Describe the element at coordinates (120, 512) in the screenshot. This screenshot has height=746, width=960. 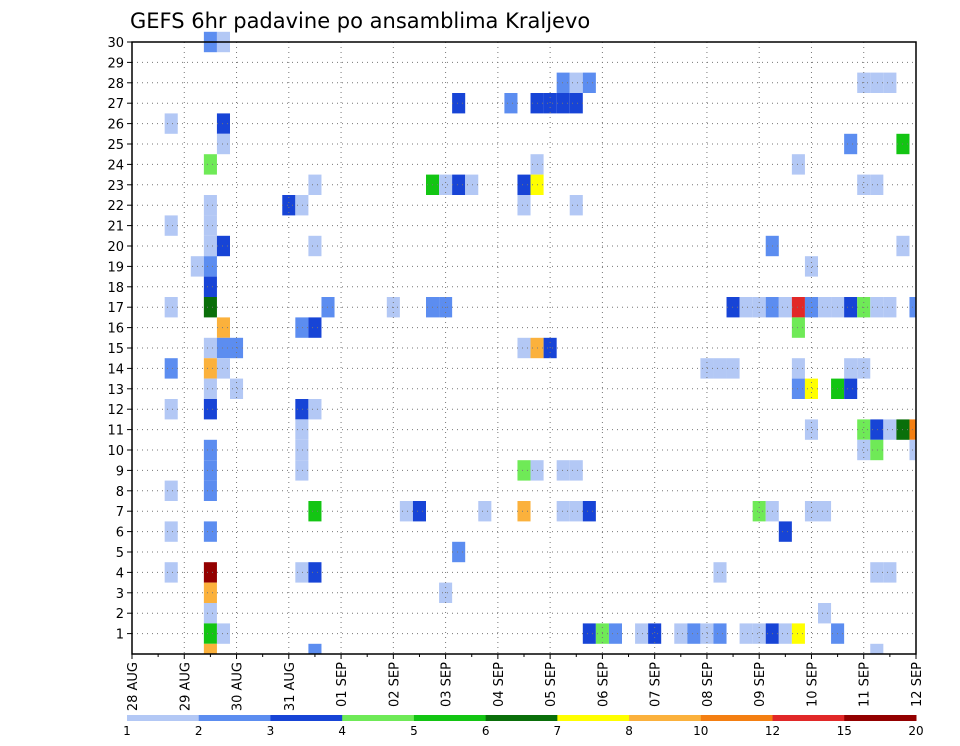
I see `y-tick-label: 7` at that location.